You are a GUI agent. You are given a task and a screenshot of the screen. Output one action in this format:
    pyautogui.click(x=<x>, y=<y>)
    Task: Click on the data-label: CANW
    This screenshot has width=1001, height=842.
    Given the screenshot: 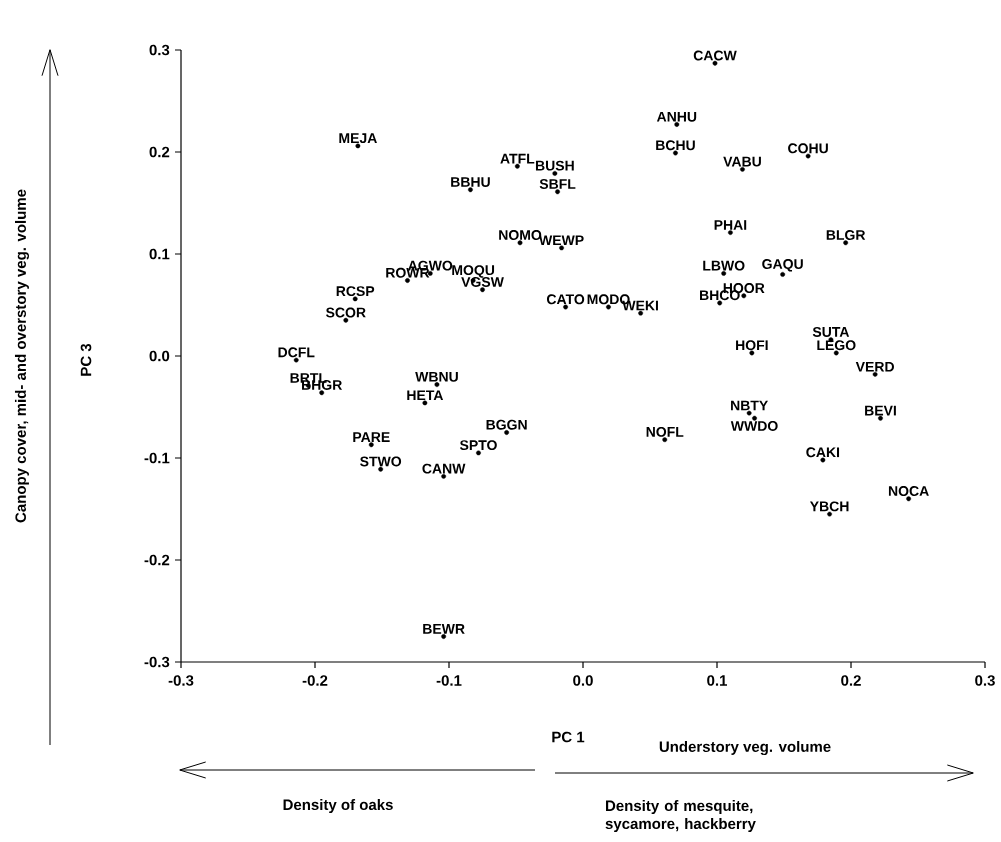 What is the action you would take?
    pyautogui.click(x=444, y=468)
    